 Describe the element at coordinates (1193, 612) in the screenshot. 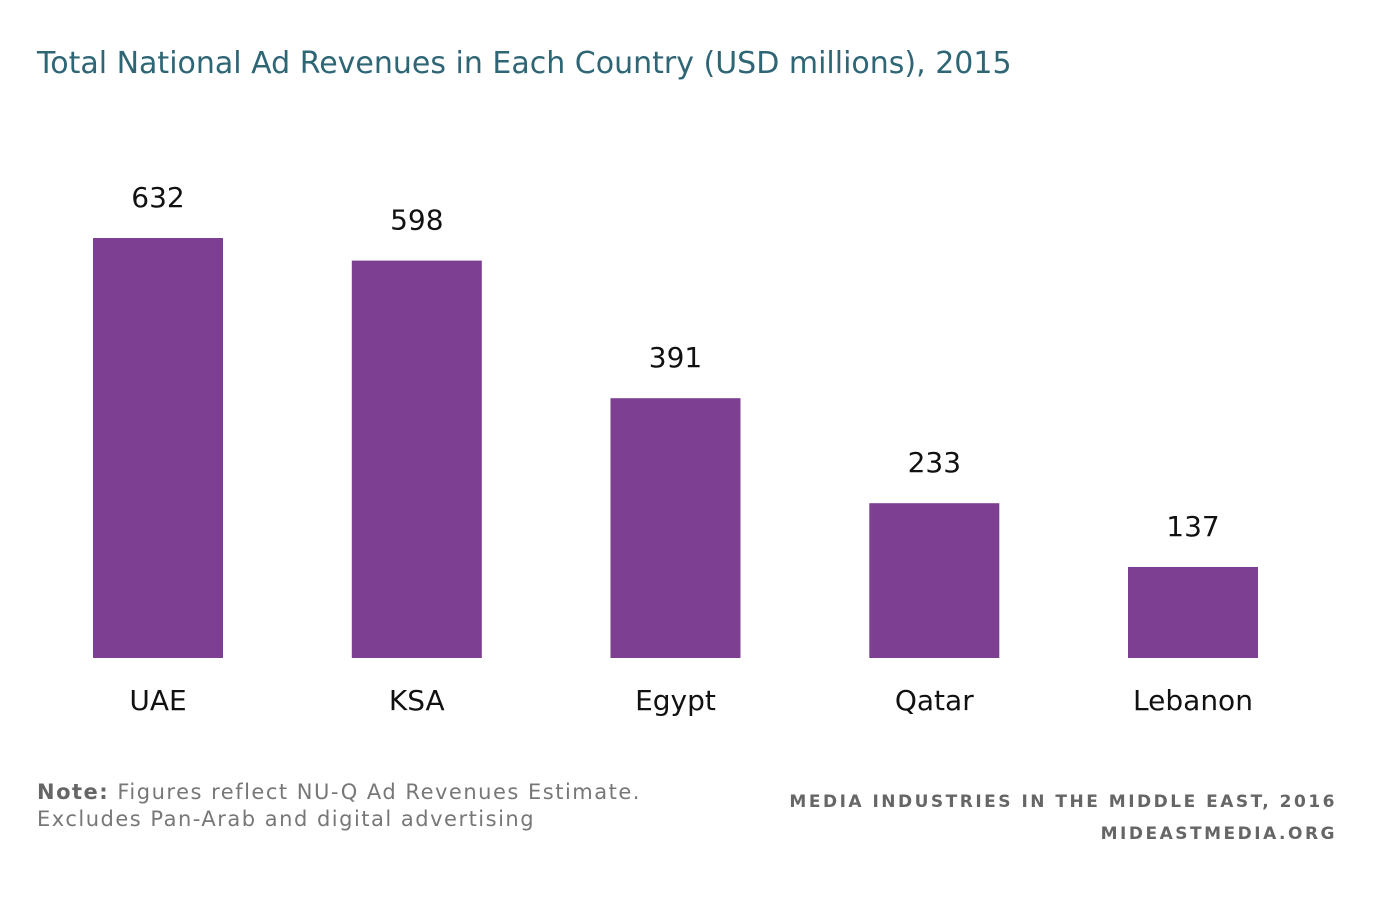

I see `bar-lebanon` at that location.